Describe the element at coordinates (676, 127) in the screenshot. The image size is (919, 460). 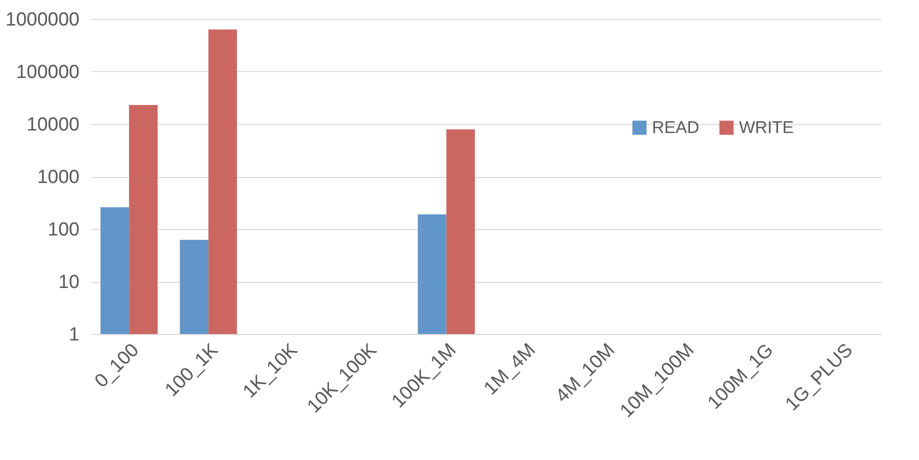
I see `legend-label: READ` at that location.